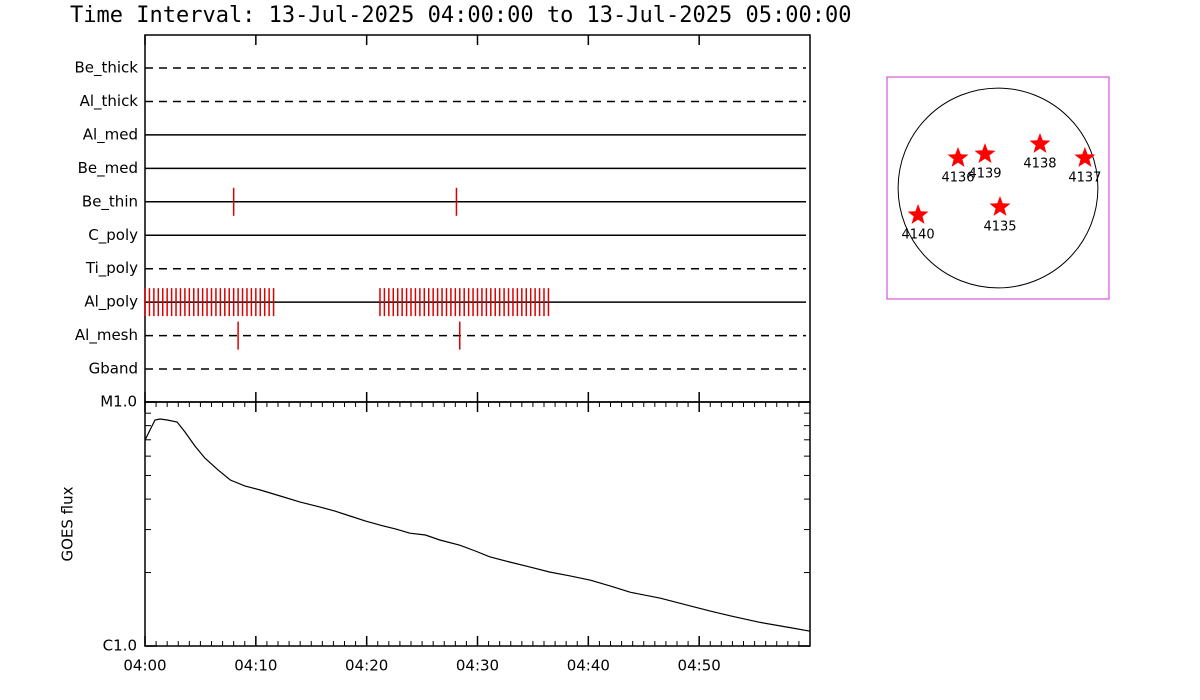 The width and height of the screenshot is (1200, 700). I want to click on x-tick-label: 04:40, so click(588, 666).